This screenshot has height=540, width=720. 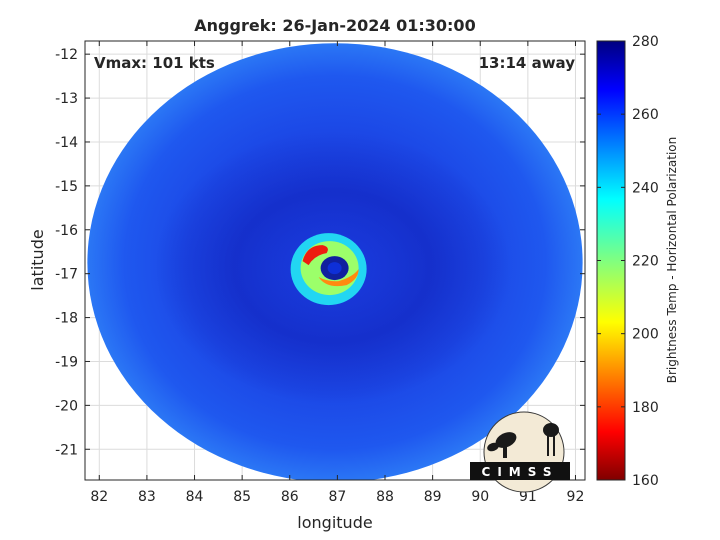 I want to click on logo-text: CIMSS, so click(x=520, y=472).